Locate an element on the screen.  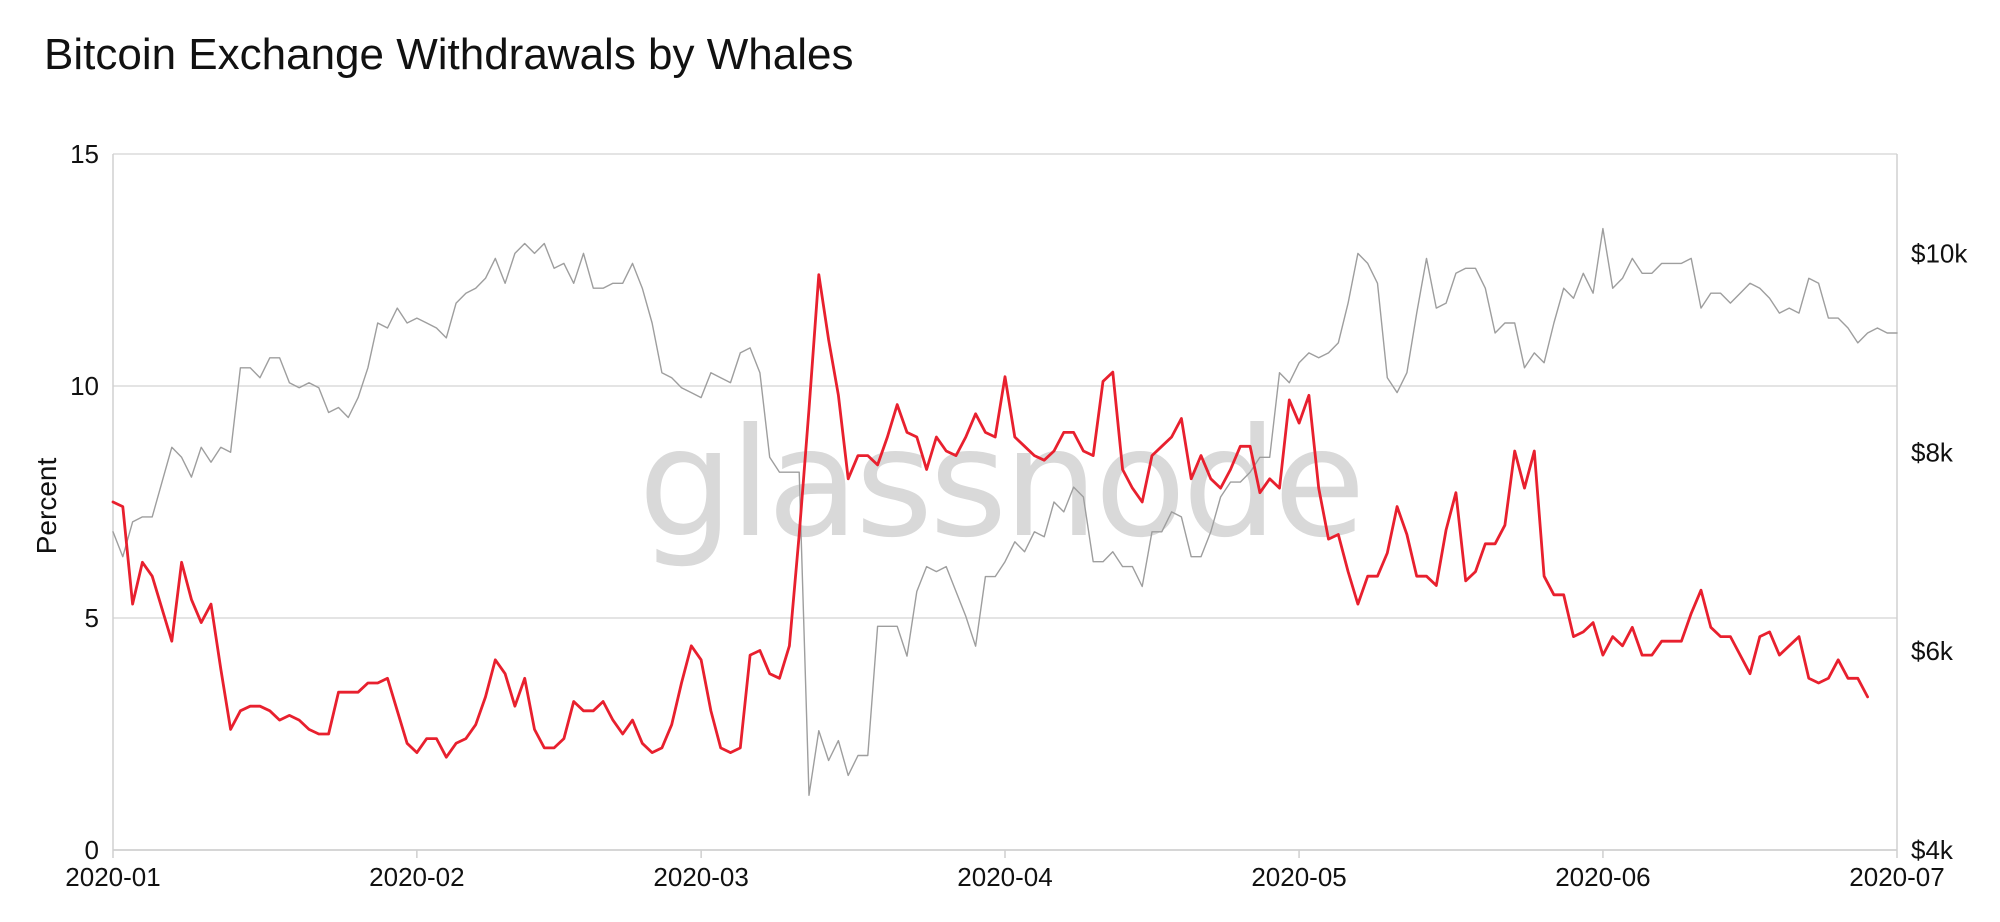
x-tick-label-4: 2020-05 is located at coordinates (1298, 877).